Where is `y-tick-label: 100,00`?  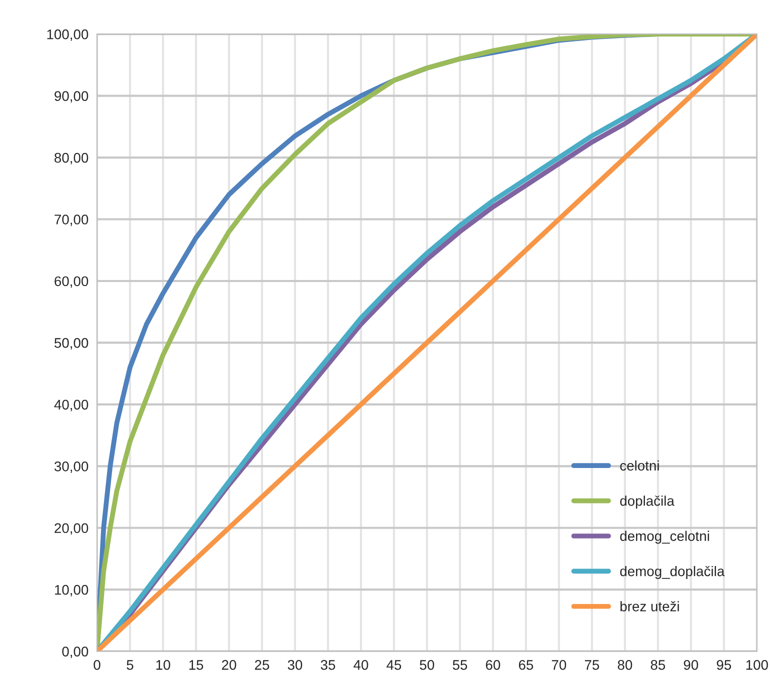
y-tick-label: 100,00 is located at coordinates (67, 35).